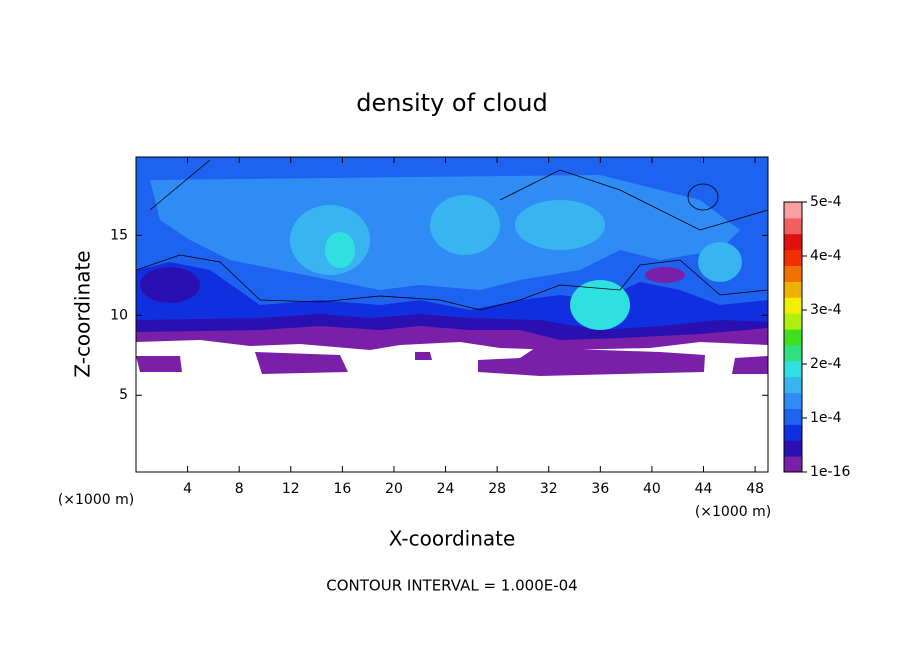 The height and width of the screenshot is (654, 904). What do you see at coordinates (826, 418) in the screenshot?
I see `colorbar-tick-label: 1e-4` at bounding box center [826, 418].